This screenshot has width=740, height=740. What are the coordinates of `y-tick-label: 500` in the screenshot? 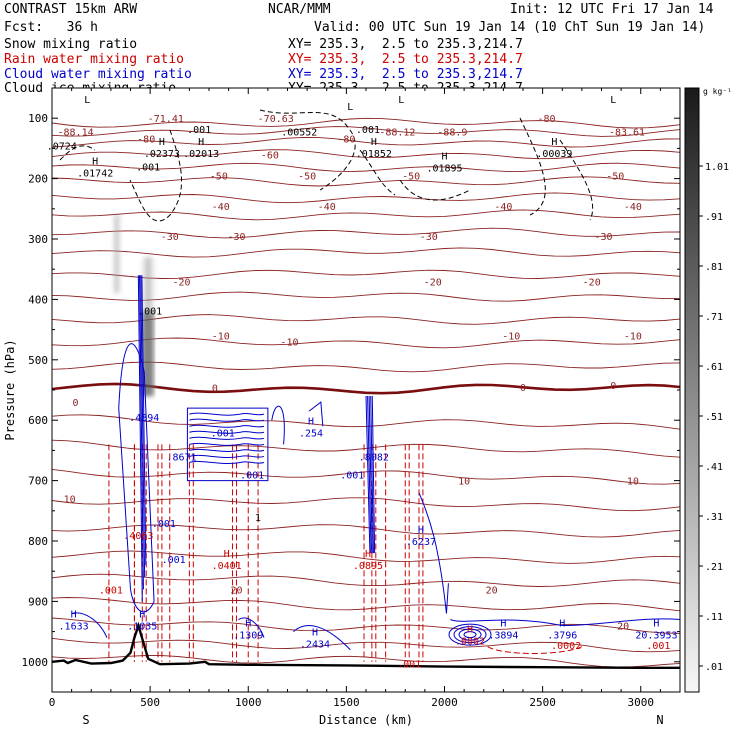 It's located at (38, 360).